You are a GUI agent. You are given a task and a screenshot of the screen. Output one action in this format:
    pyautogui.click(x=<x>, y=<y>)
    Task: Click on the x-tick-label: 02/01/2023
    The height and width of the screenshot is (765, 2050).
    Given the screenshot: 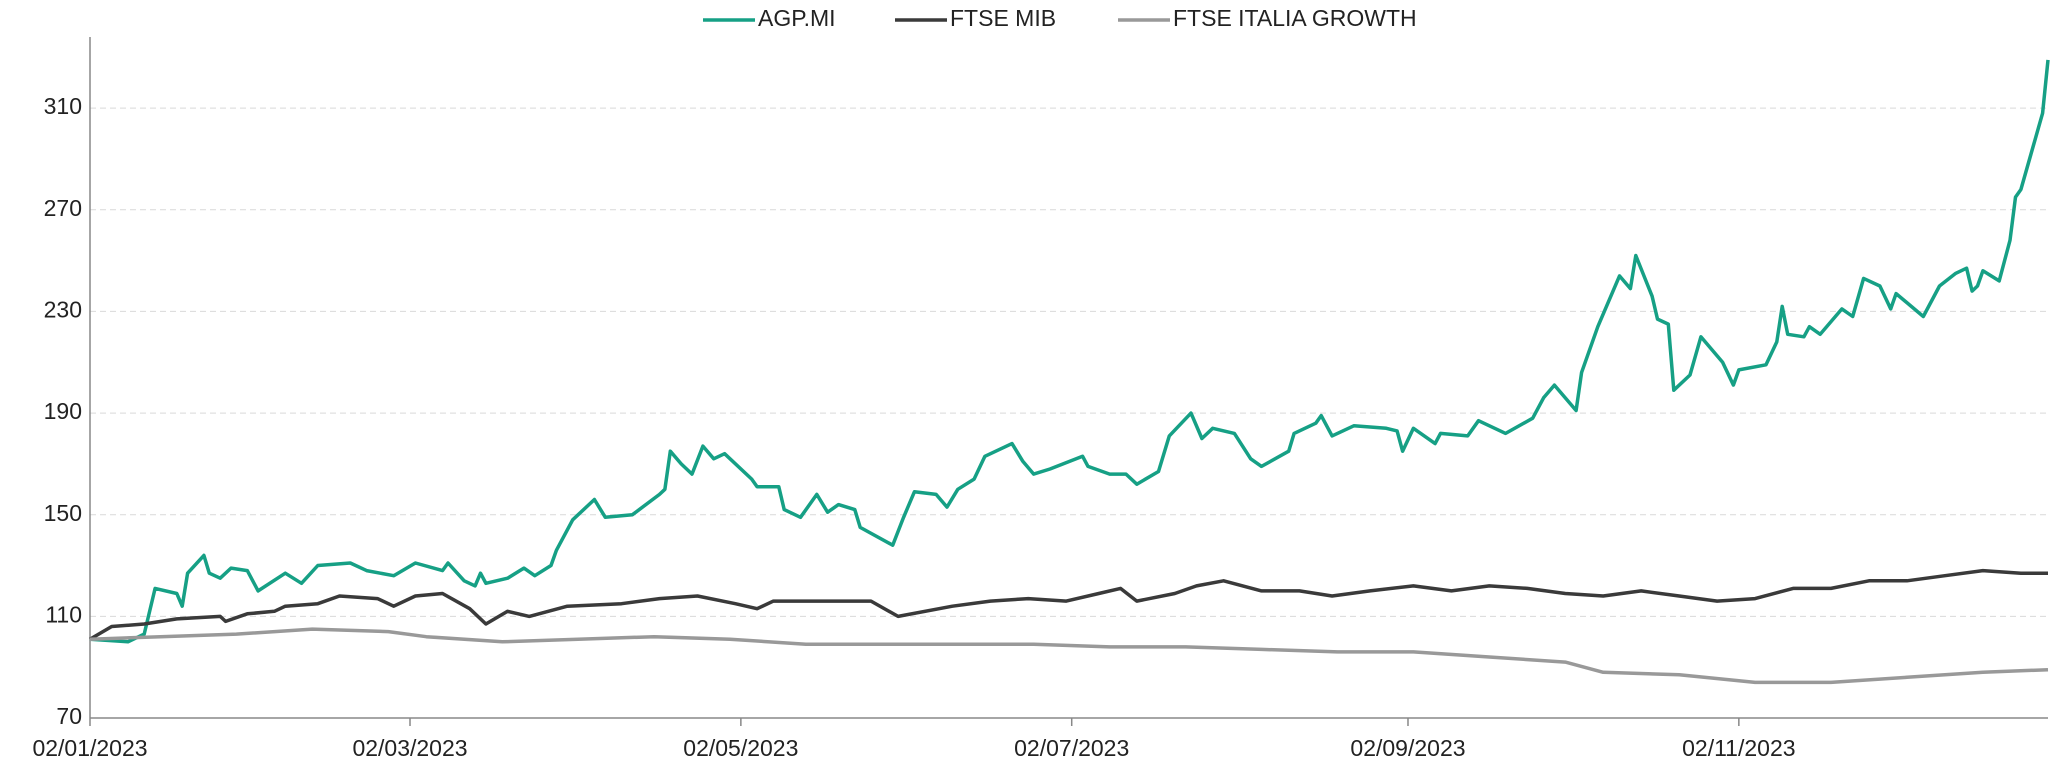 What is the action you would take?
    pyautogui.click(x=89, y=748)
    